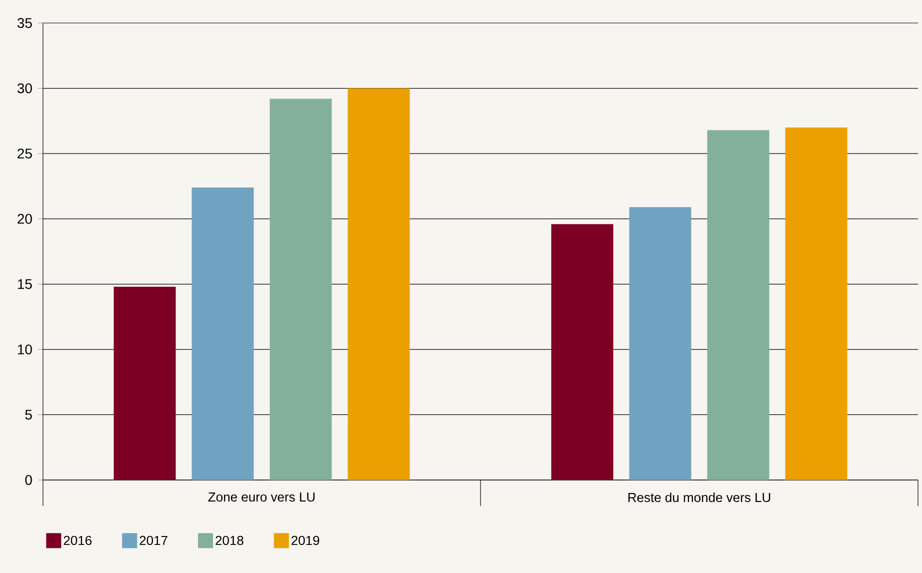  I want to click on y-tick-label: 5, so click(28, 415).